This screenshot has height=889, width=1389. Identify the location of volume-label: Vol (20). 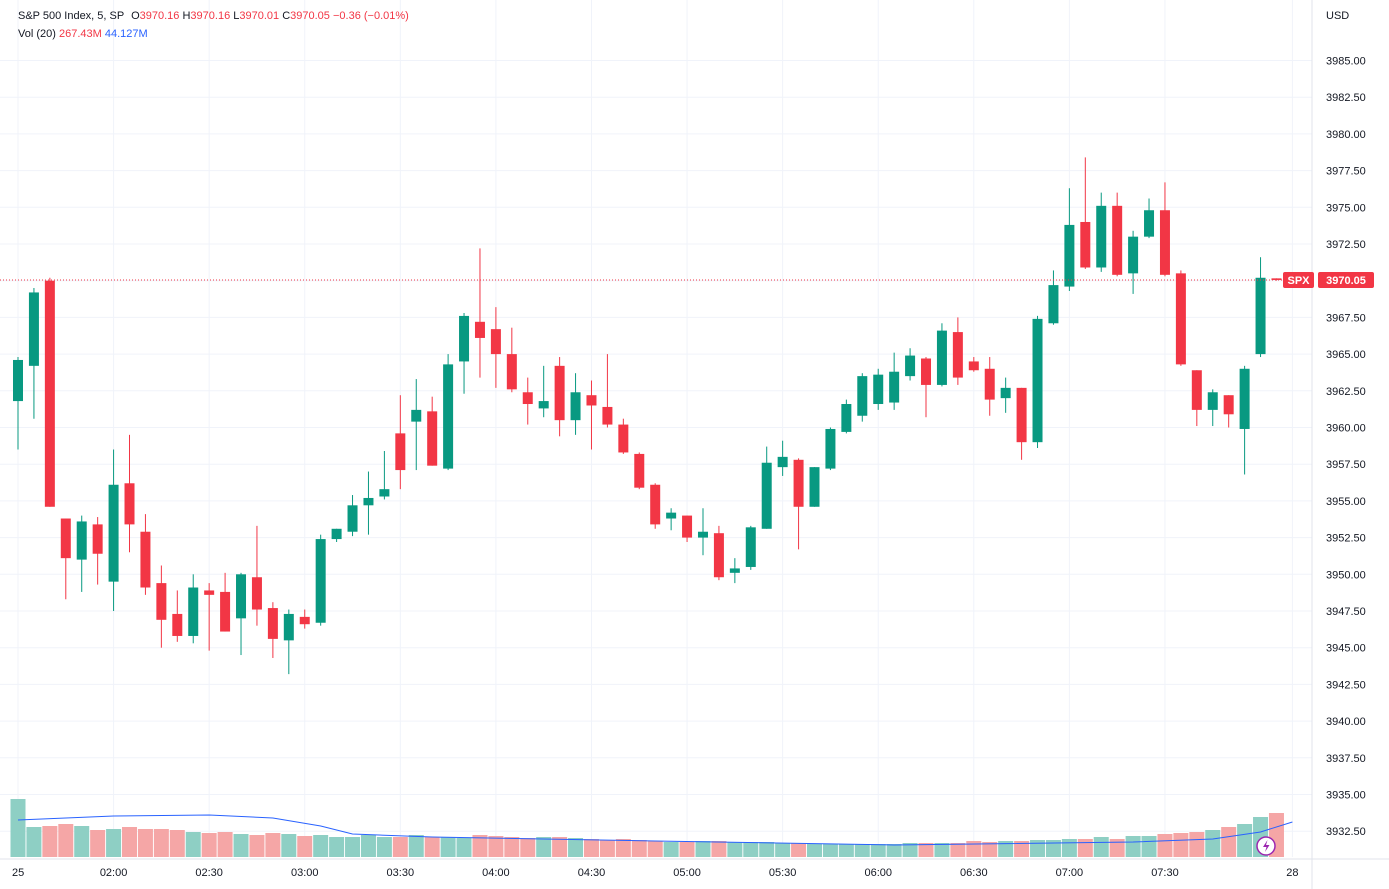
(37, 34).